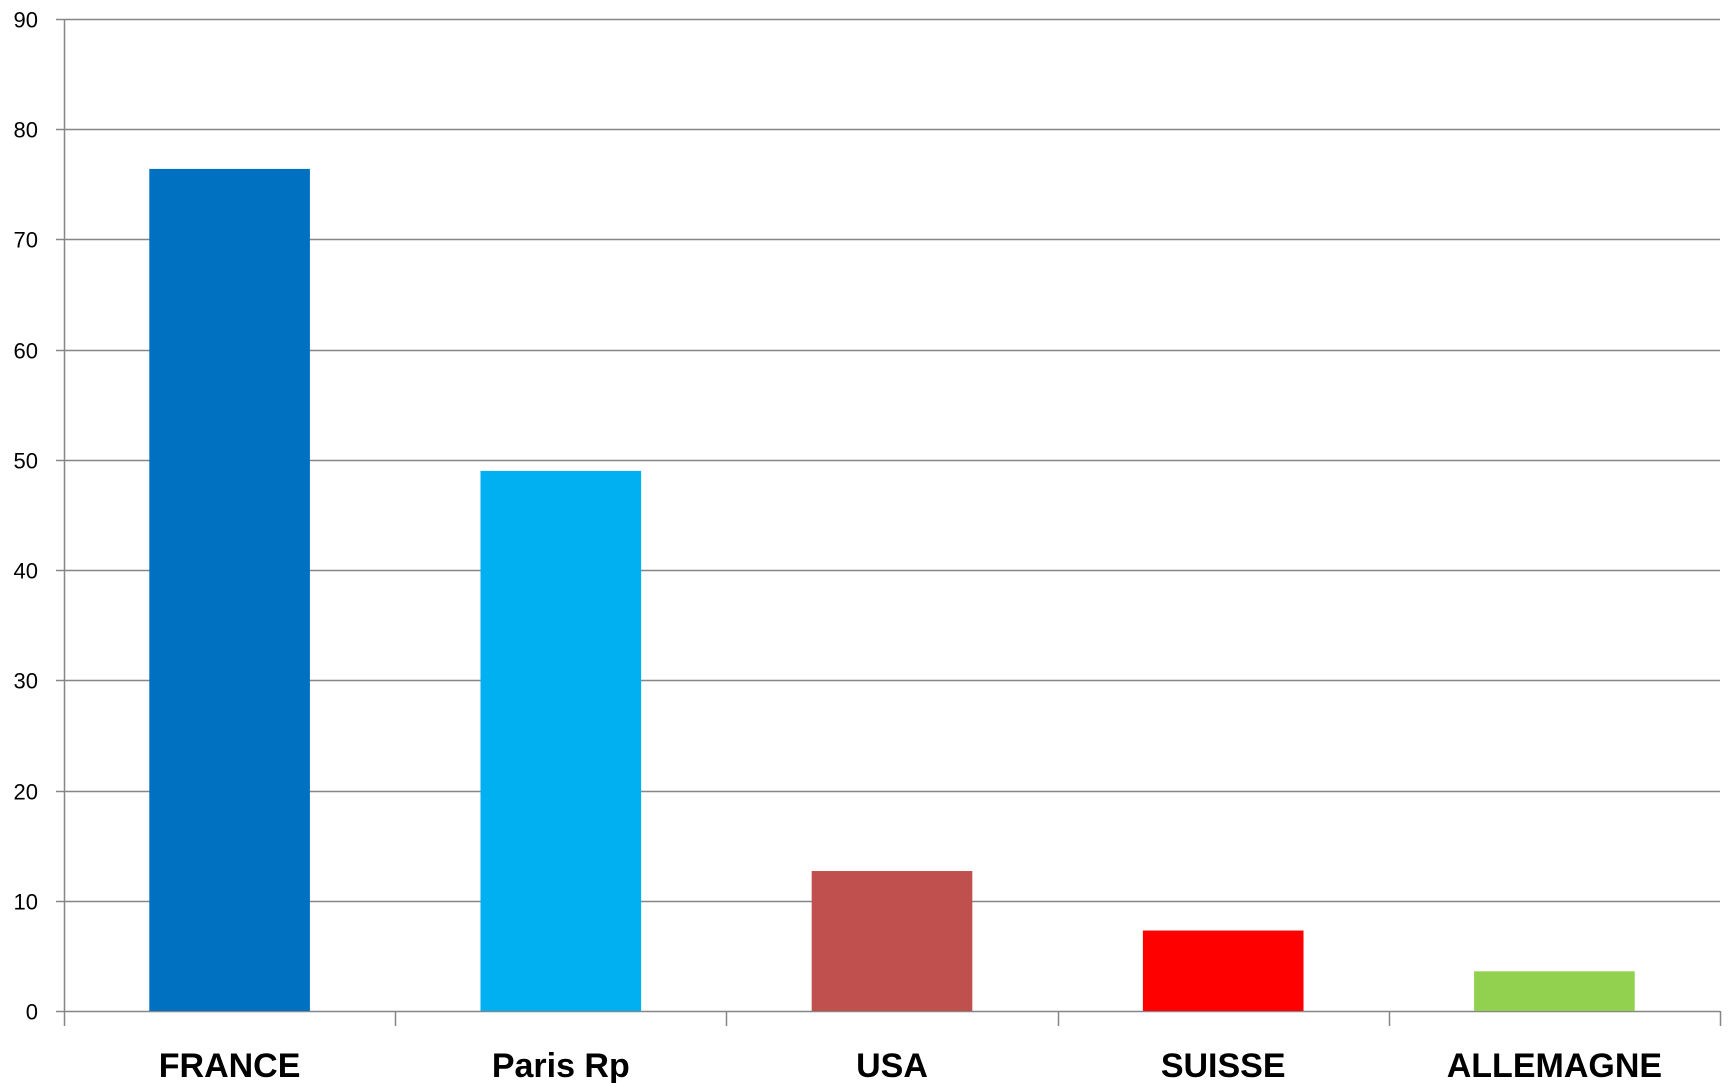  I want to click on y-axis-tick-labels: 0 10 20 30 40 50 60 70 80 90, so click(26, 516).